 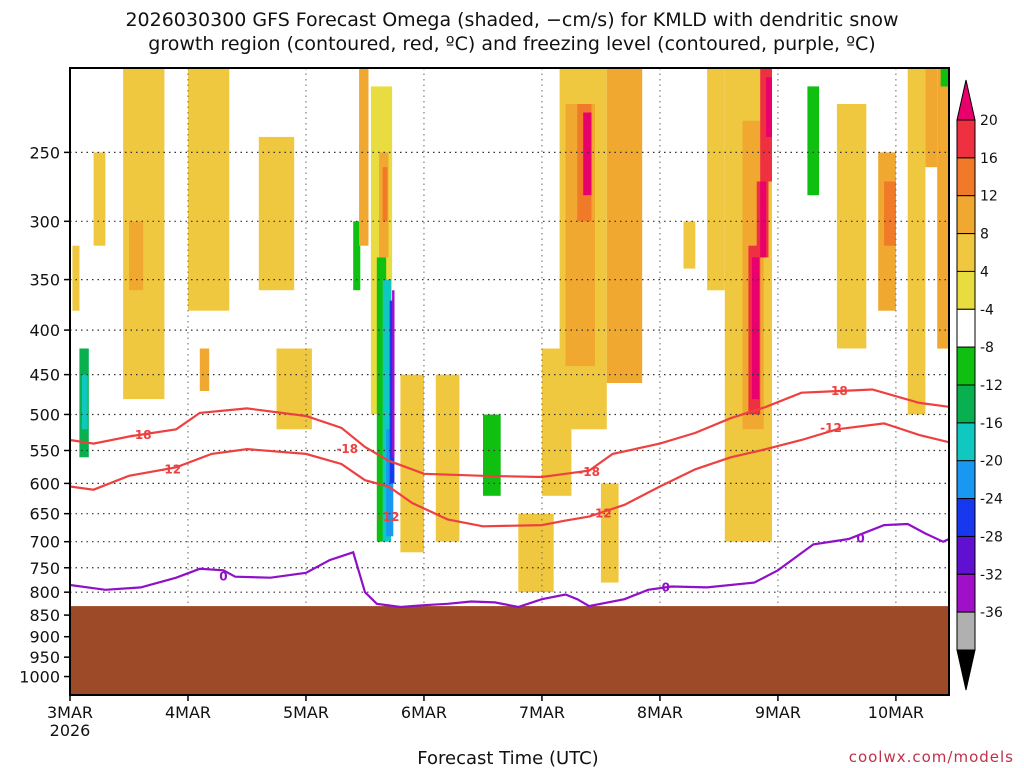 What do you see at coordinates (966, 100) in the screenshot?
I see `colorbar-top-triangle` at bounding box center [966, 100].